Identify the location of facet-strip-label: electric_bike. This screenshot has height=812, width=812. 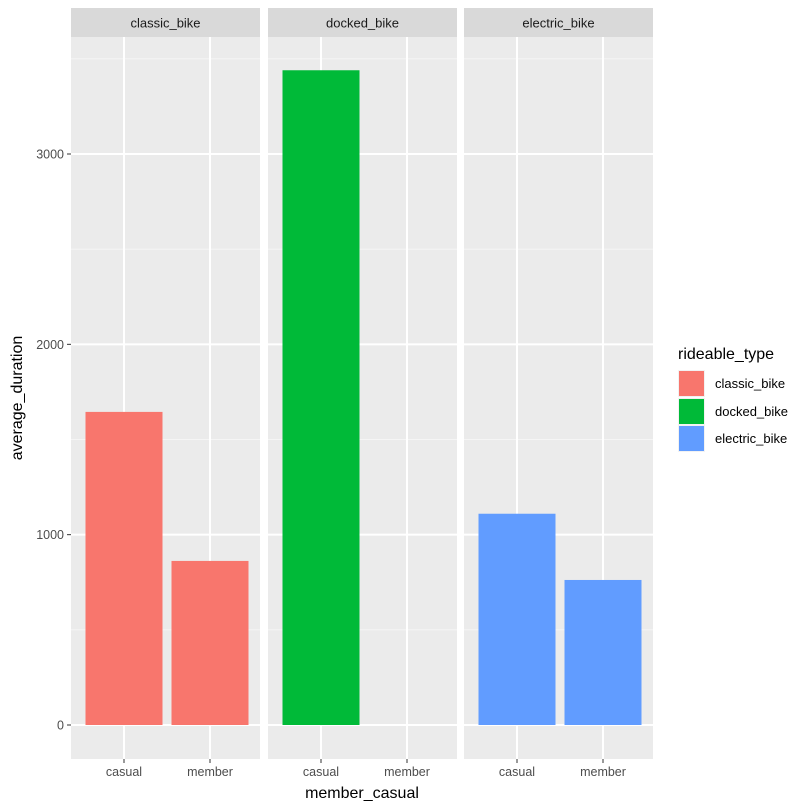
(558, 23).